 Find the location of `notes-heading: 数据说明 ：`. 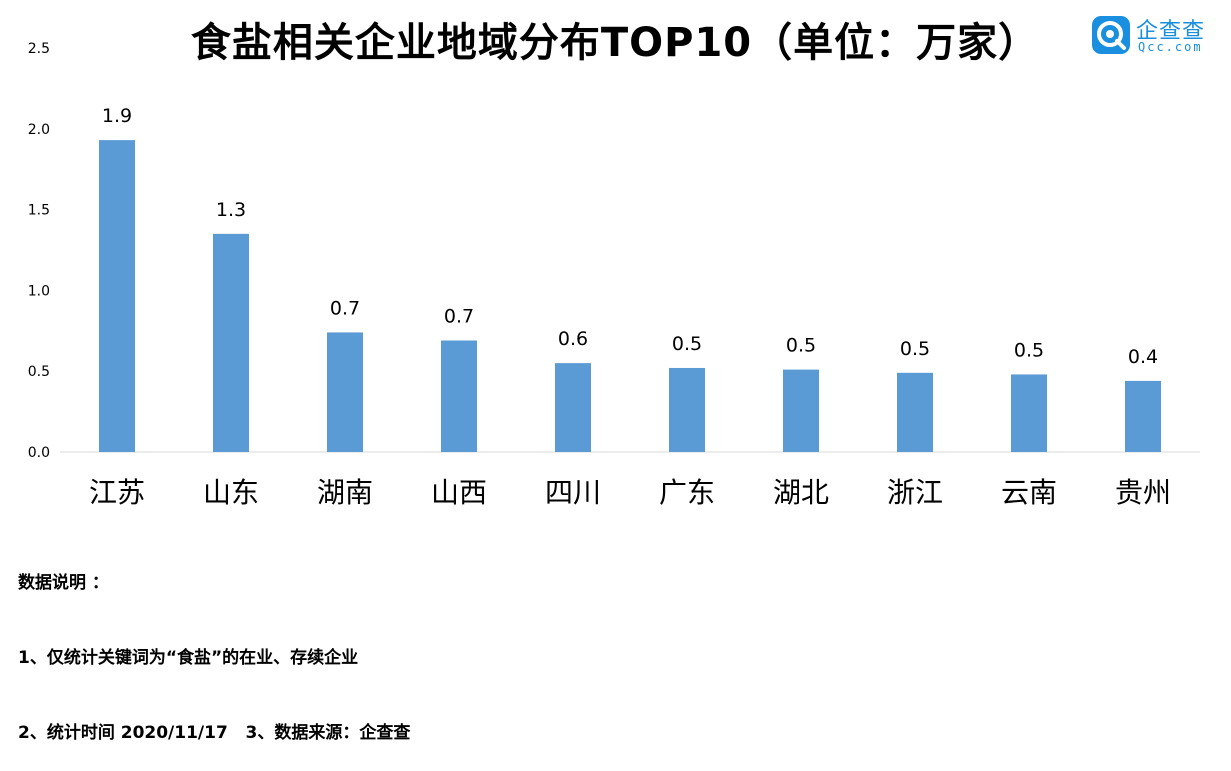

notes-heading: 数据说明 ： is located at coordinates (63, 583).